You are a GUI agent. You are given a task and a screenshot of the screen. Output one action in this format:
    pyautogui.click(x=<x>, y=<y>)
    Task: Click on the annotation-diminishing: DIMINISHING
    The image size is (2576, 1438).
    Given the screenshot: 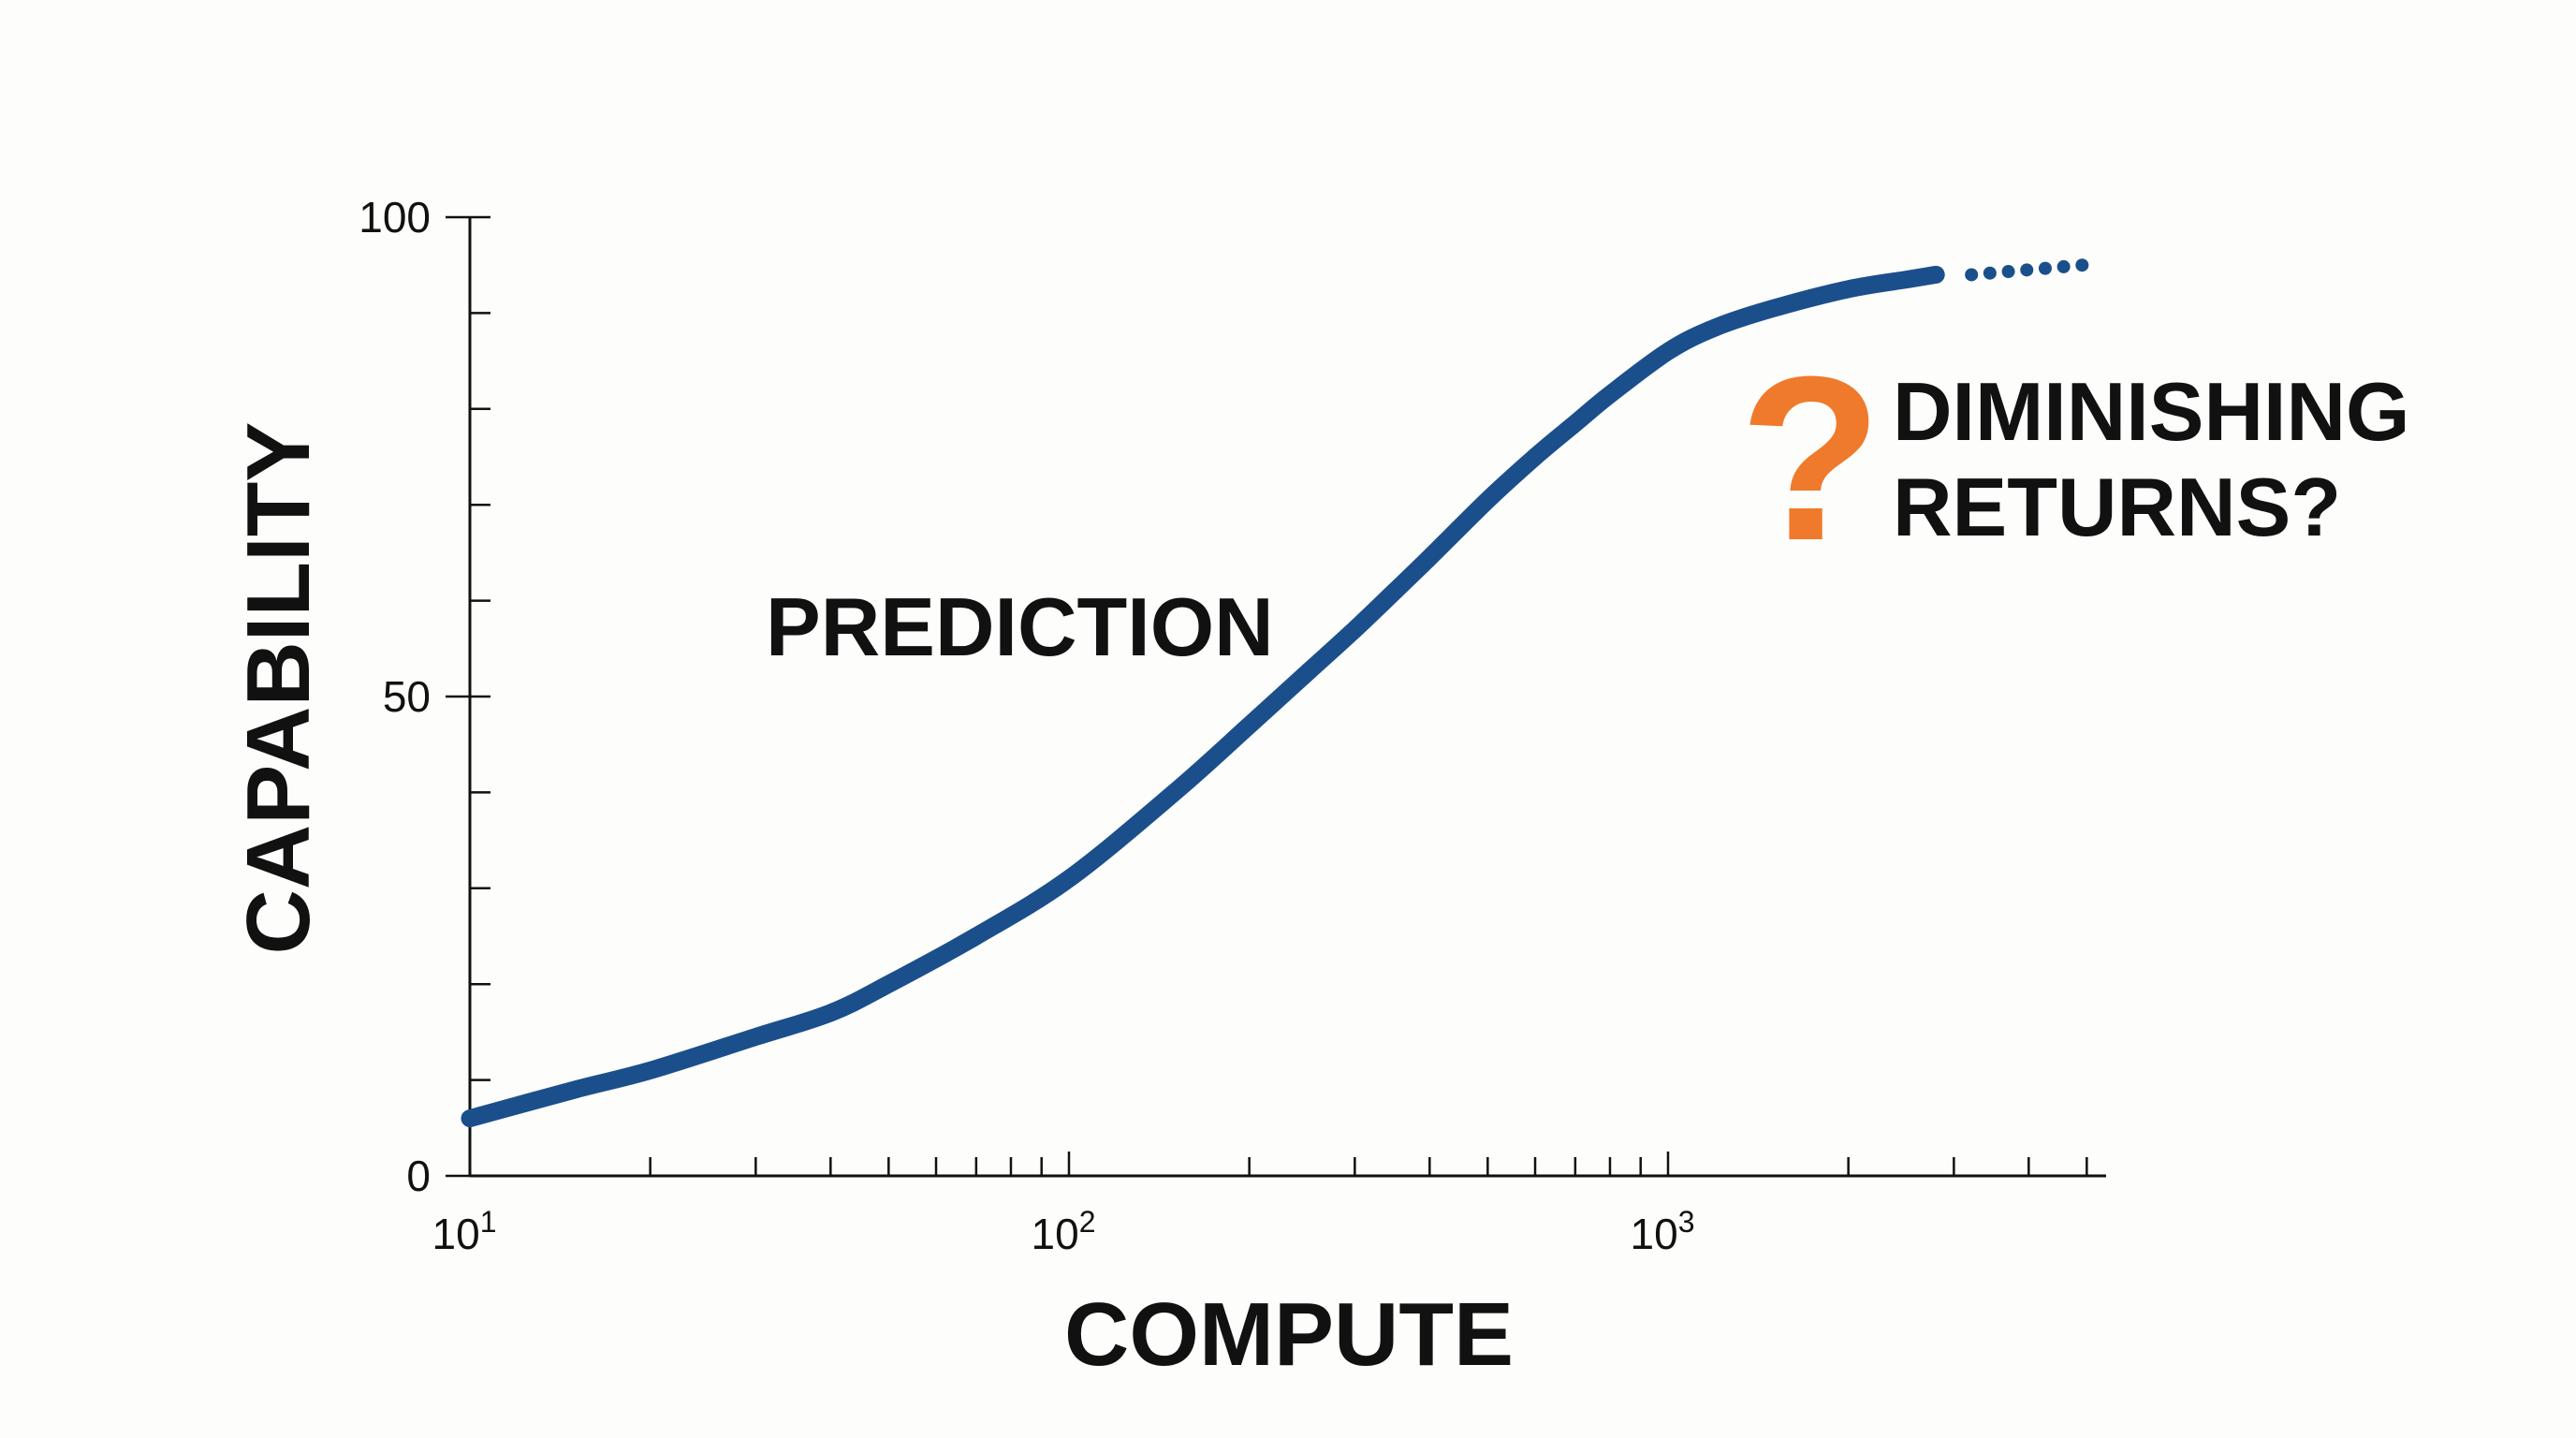 What is the action you would take?
    pyautogui.click(x=2151, y=411)
    